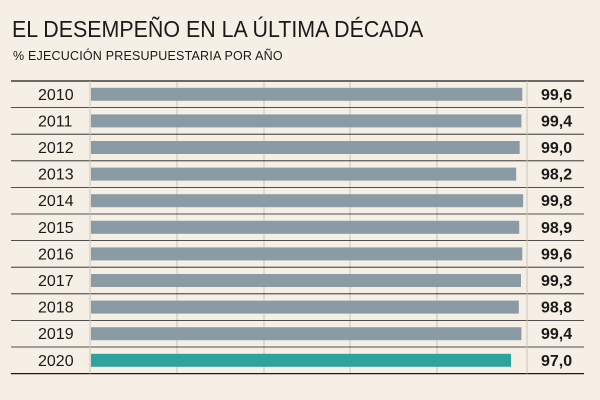 This screenshot has height=400, width=600. What do you see at coordinates (148, 56) in the screenshot?
I see `chart-subtitle: % EJECUCIÓN PRESUPUESTARIA POR AÑO` at bounding box center [148, 56].